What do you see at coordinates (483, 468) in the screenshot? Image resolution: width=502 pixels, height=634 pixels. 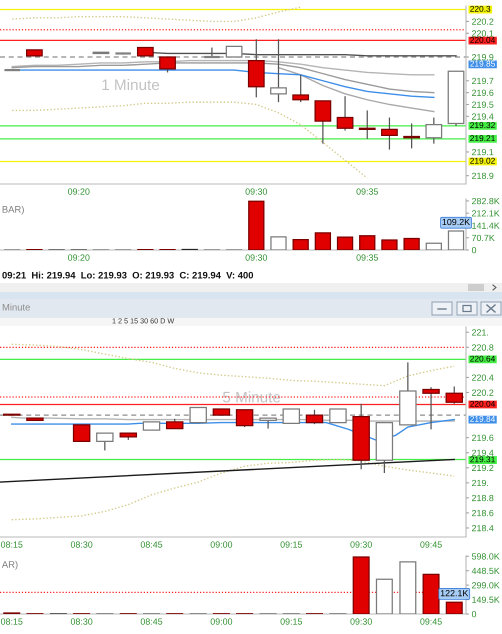 I see `y-tick-label: 219.2` at bounding box center [483, 468].